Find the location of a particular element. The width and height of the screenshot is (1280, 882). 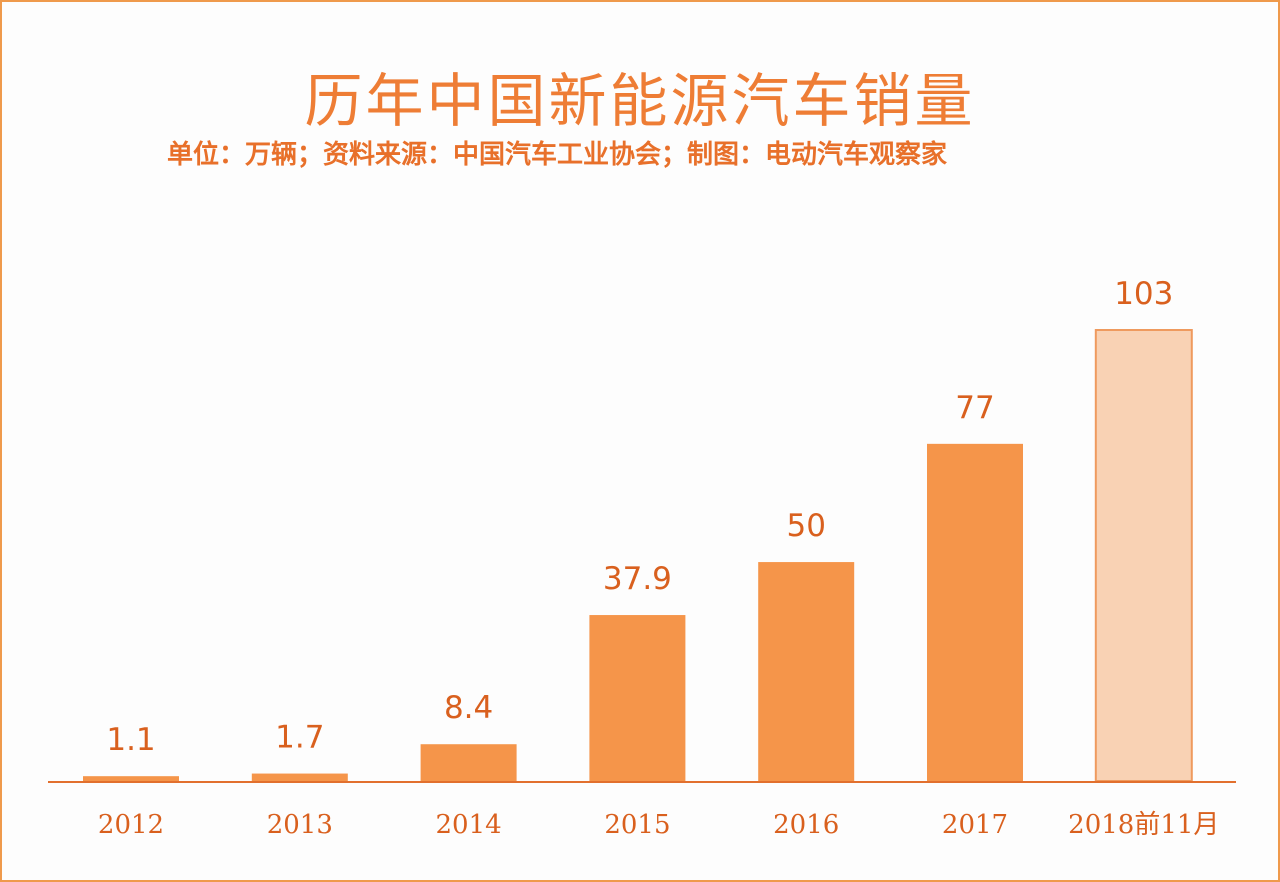

category-label-2014: 2014 is located at coordinates (469, 825).